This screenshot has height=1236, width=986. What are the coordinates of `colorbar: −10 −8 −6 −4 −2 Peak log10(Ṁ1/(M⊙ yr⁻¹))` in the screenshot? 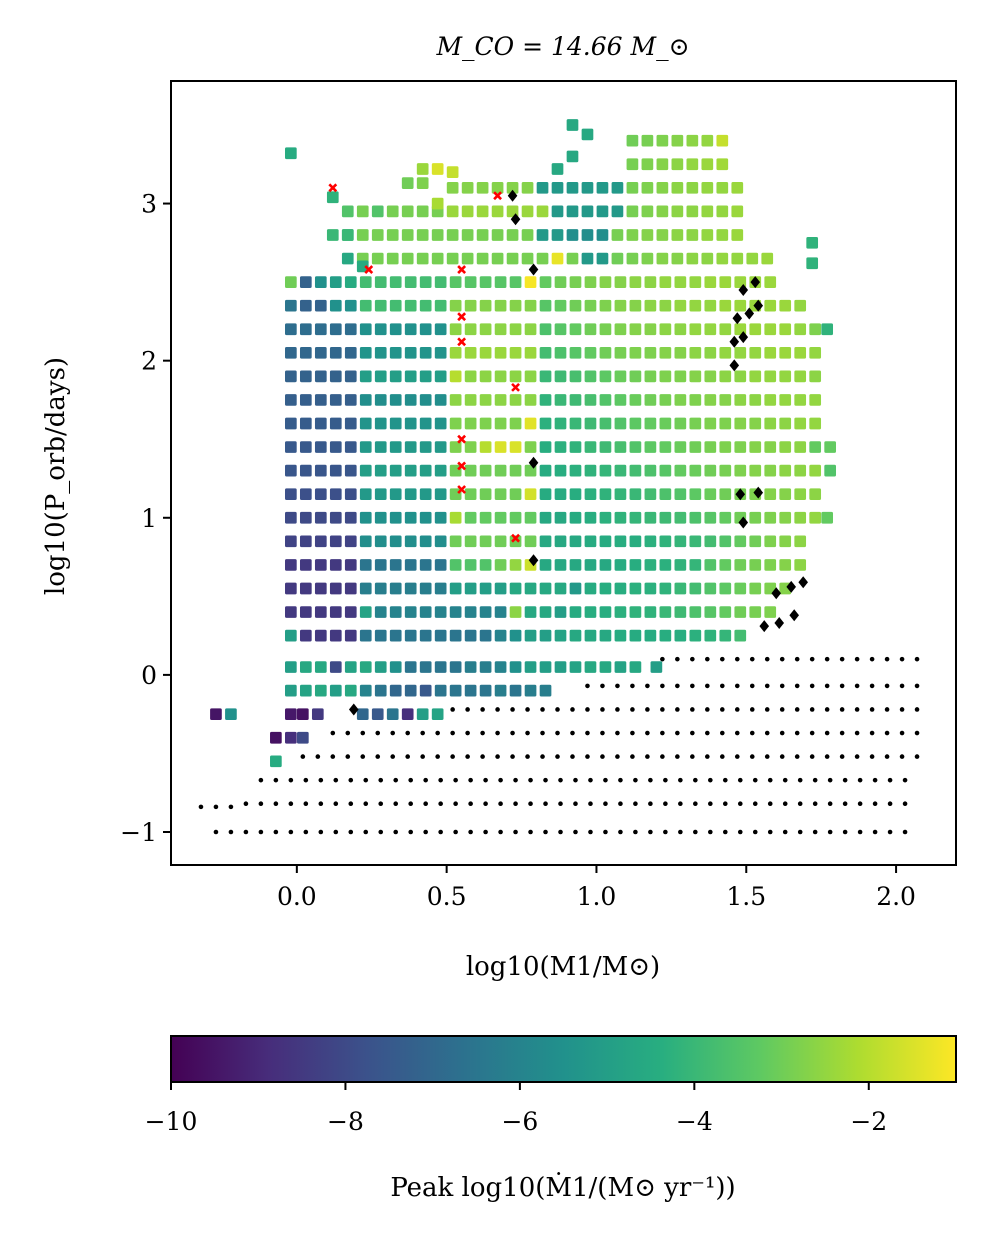 It's located at (551, 1119).